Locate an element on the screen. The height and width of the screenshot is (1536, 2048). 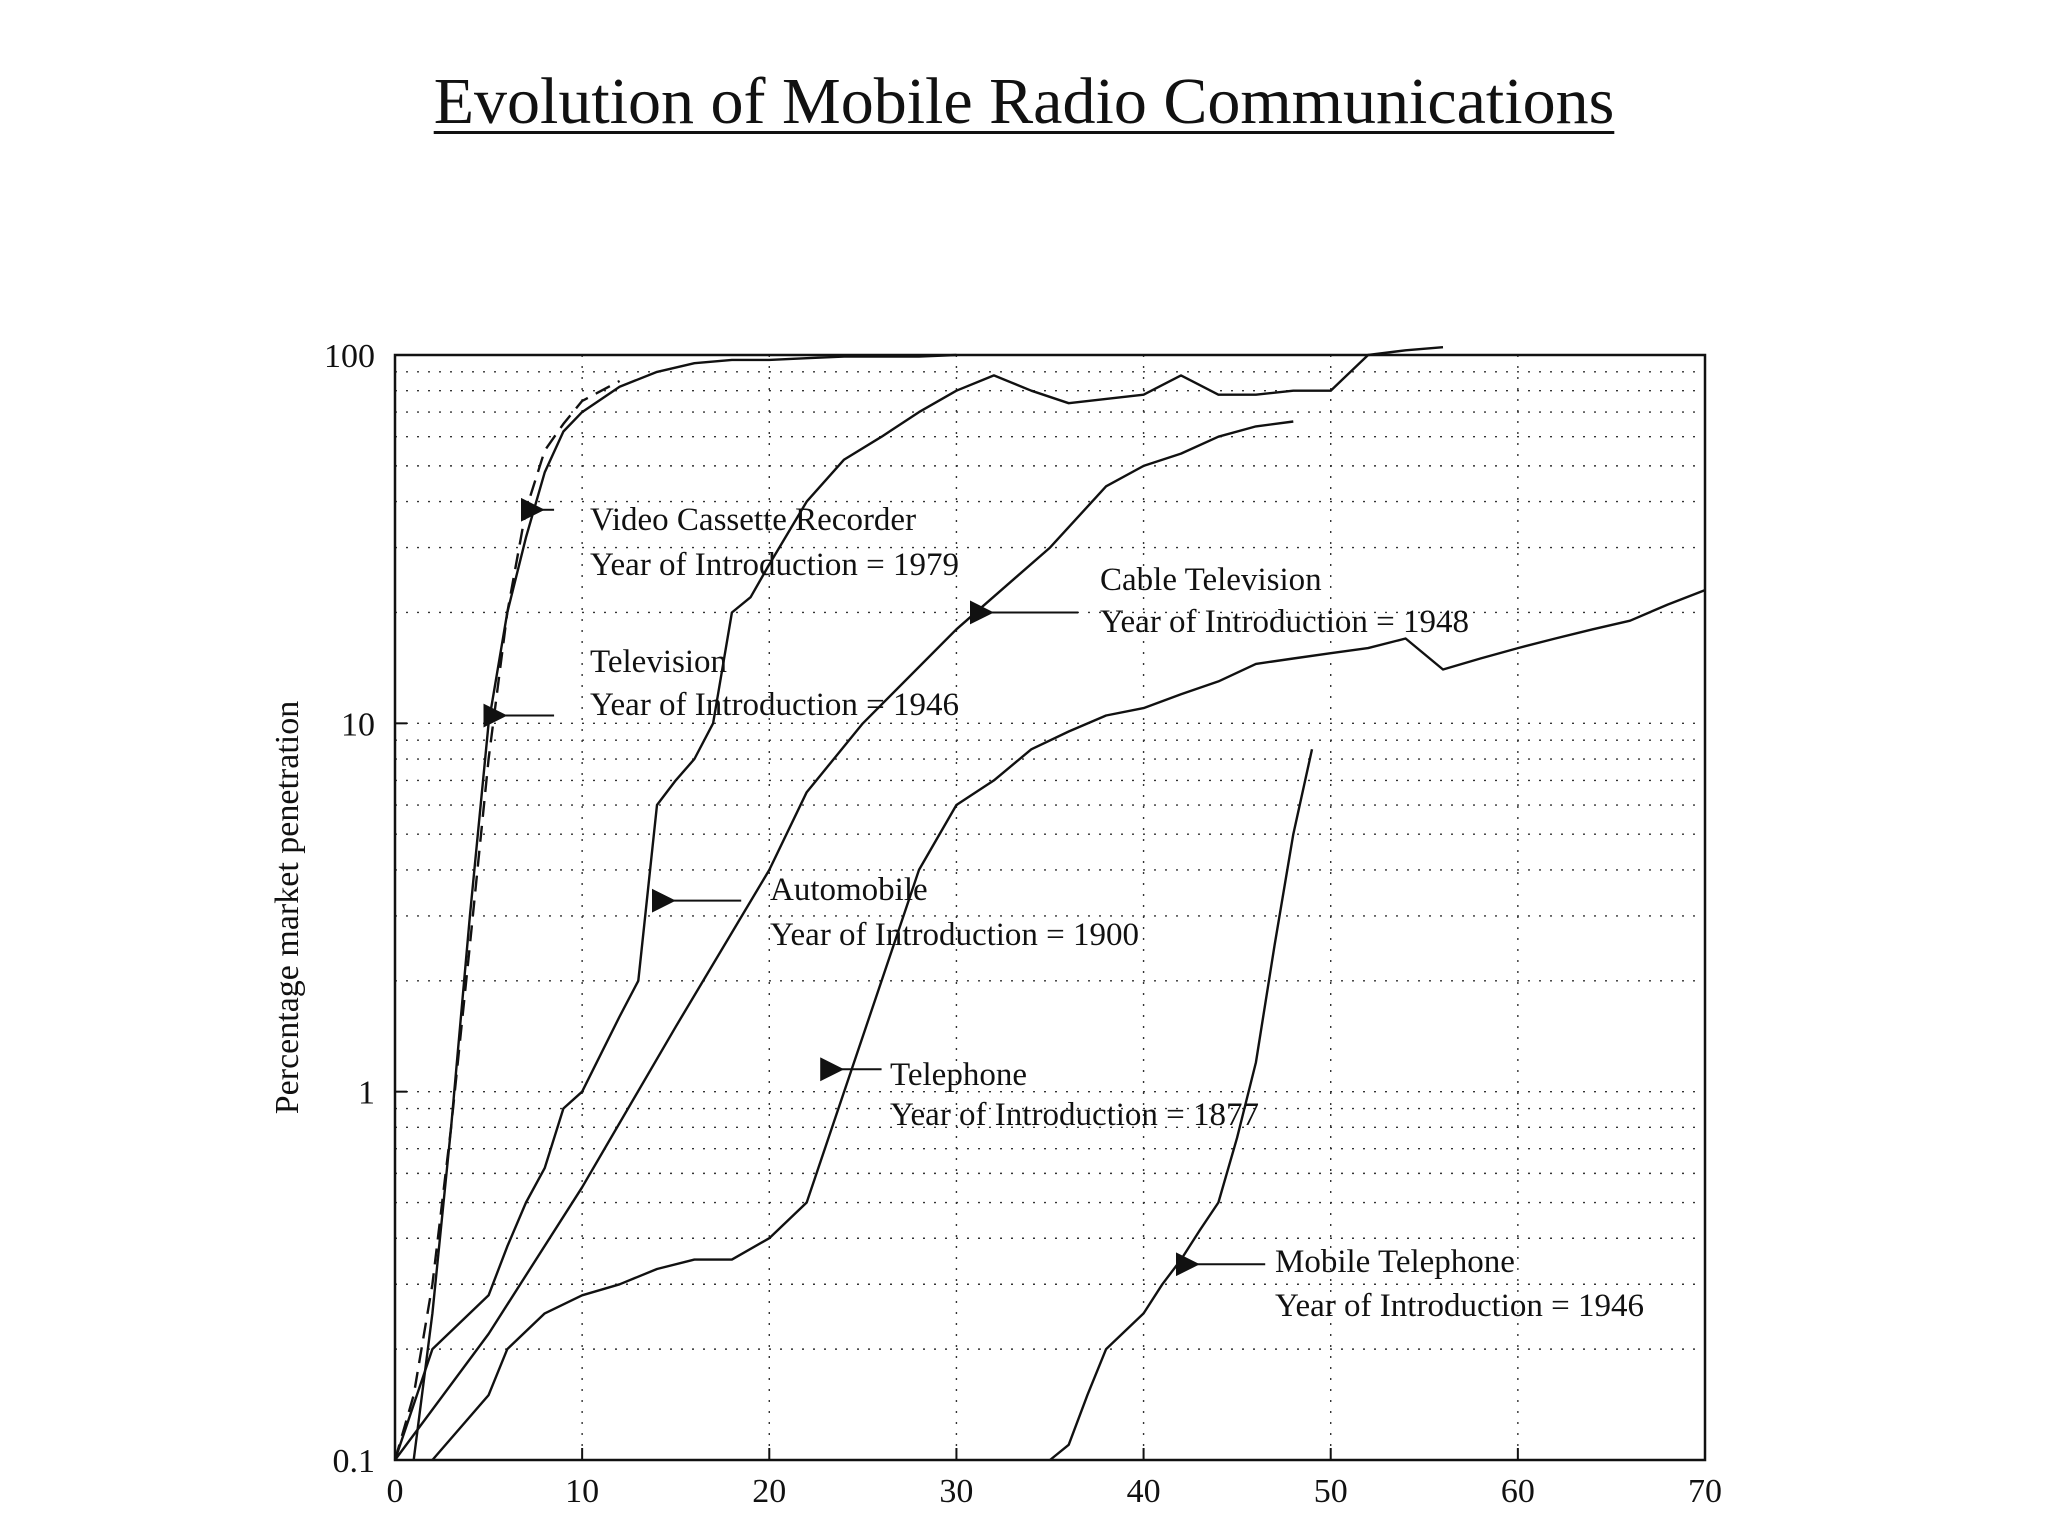
y-tick-label: 1 is located at coordinates (366, 1093).